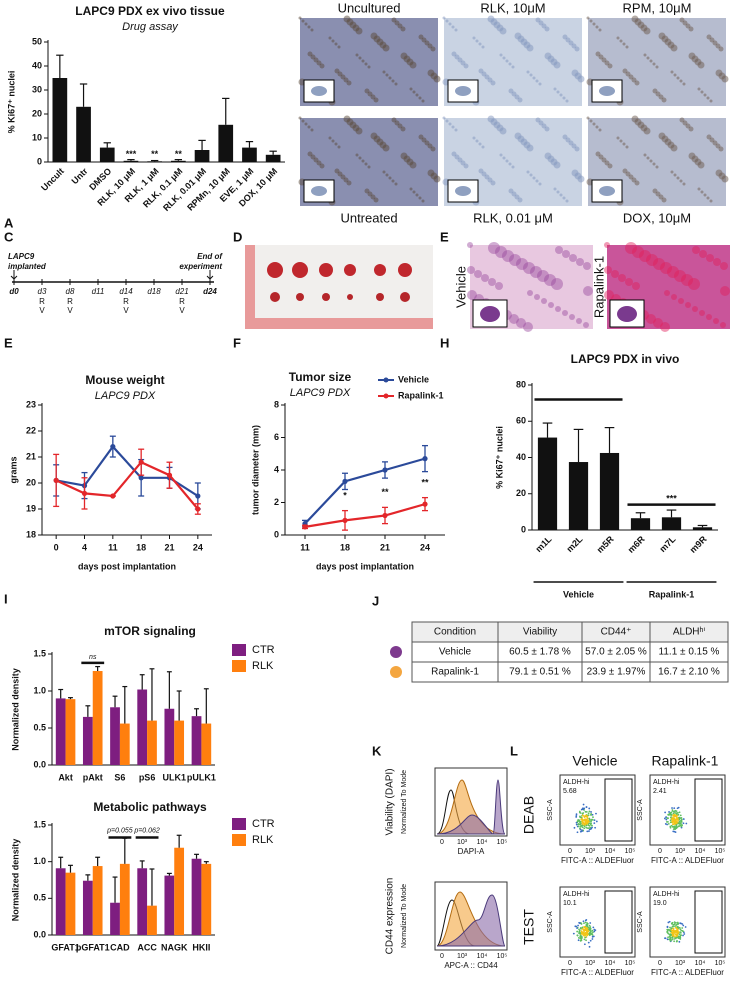 The width and height of the screenshot is (732, 992). What do you see at coordinates (442, 956) in the screenshot?
I see `histogram-tick: 0` at bounding box center [442, 956].